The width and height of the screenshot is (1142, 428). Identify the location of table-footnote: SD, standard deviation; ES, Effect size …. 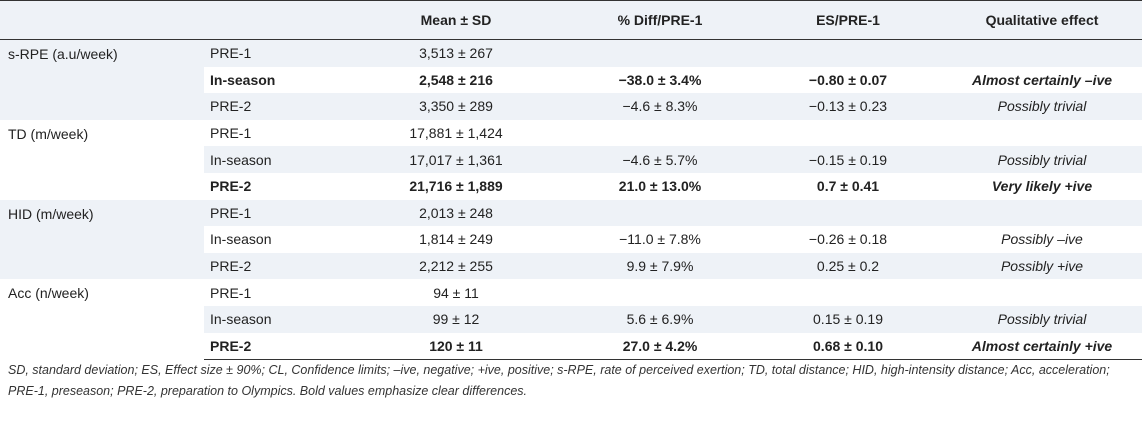
(559, 380).